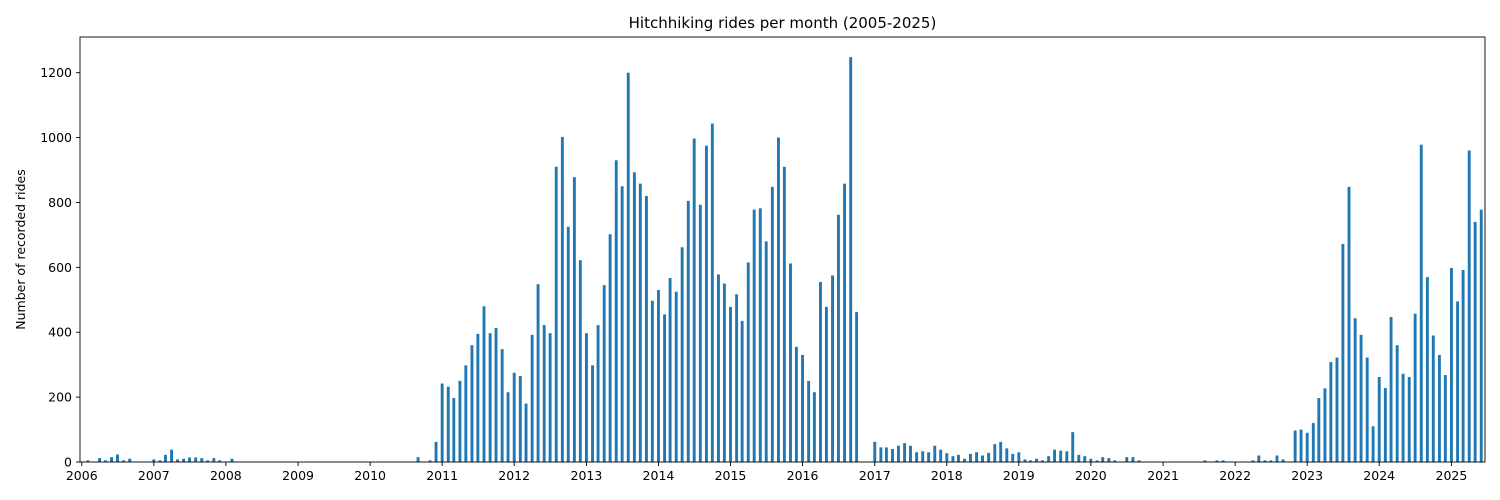  What do you see at coordinates (60, 332) in the screenshot?
I see `y-tick-label: 400` at bounding box center [60, 332].